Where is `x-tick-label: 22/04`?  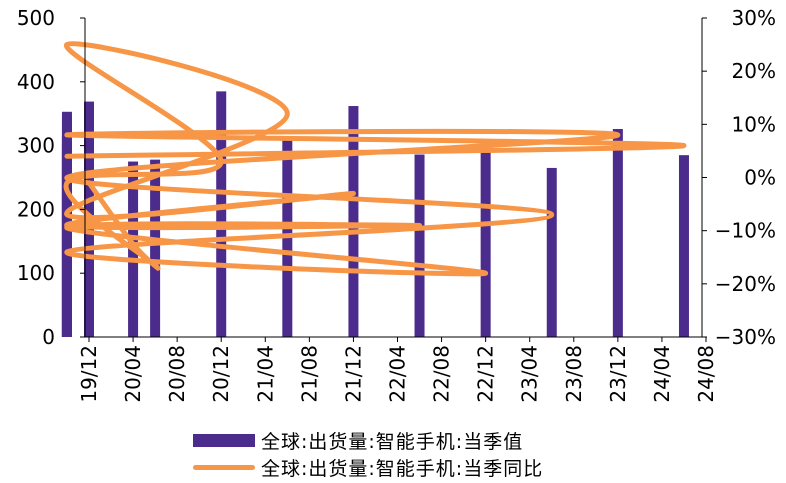
x-tick-label: 22/04 is located at coordinates (398, 374).